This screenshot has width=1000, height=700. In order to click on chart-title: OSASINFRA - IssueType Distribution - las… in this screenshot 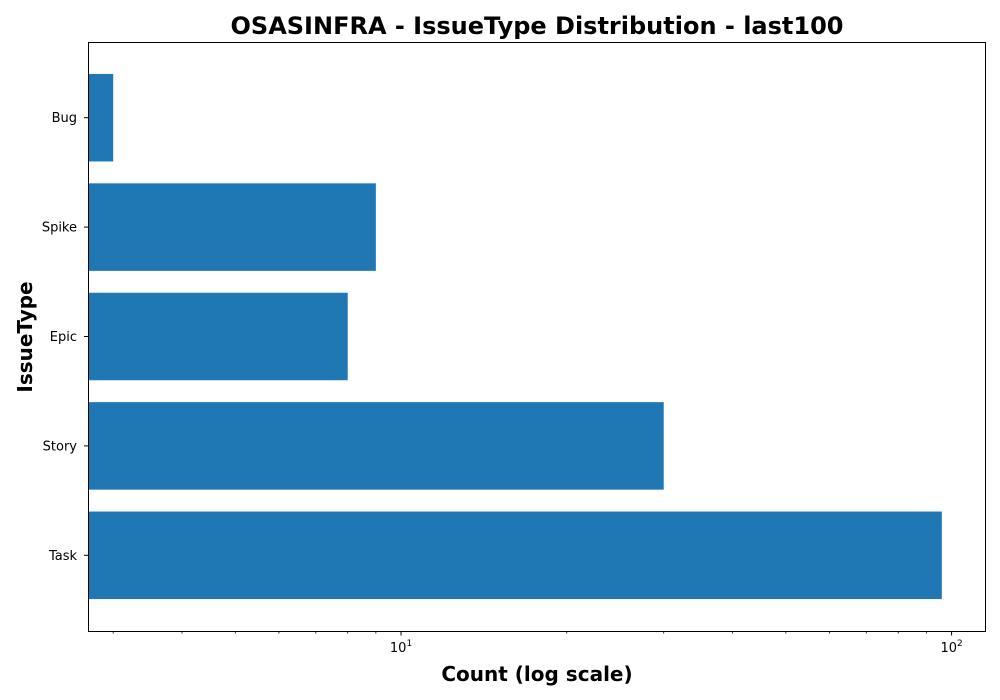, I will do `click(537, 26)`.